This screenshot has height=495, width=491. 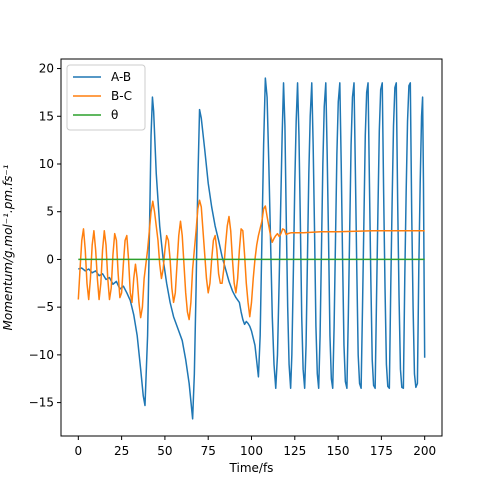 I want to click on x-tick-label: 200, so click(x=424, y=451).